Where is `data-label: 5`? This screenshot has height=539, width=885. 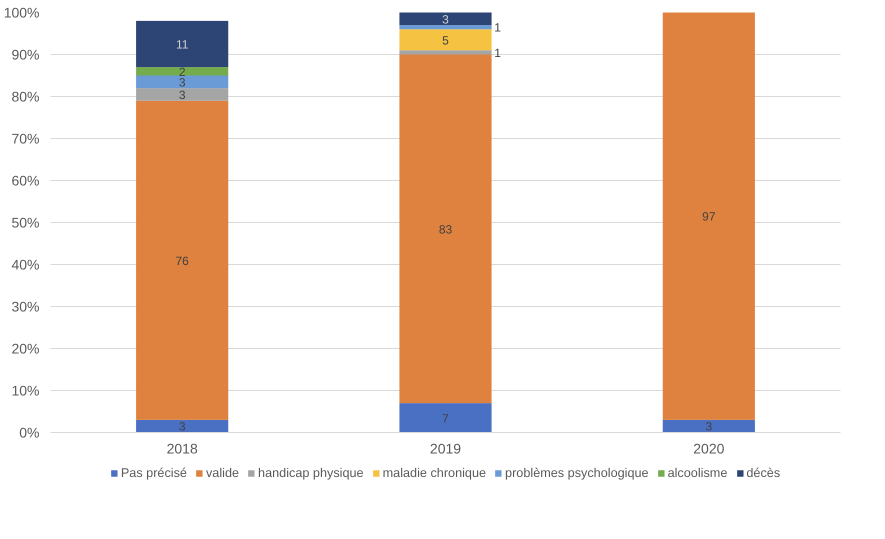 data-label: 5 is located at coordinates (446, 40).